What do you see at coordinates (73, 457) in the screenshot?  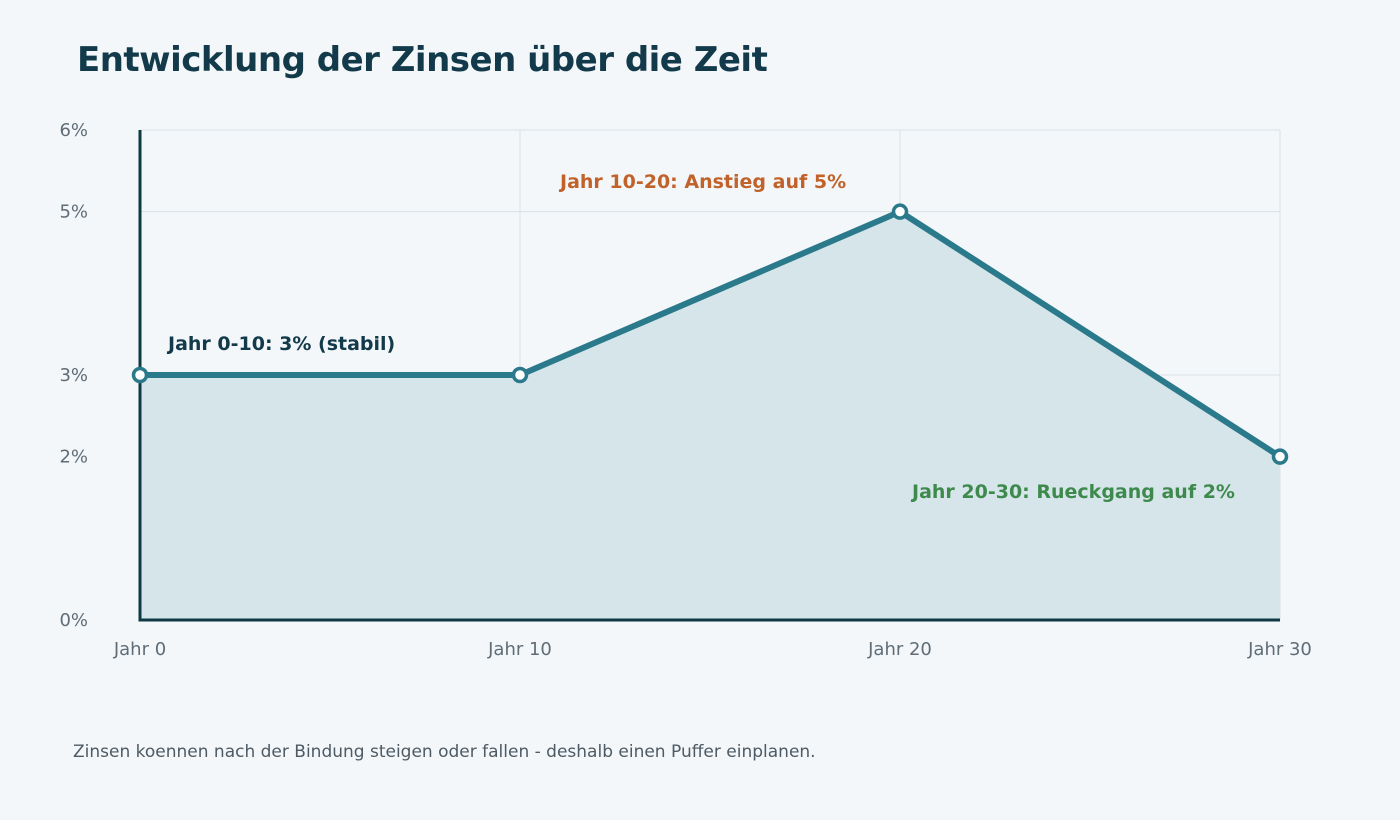 I see `y-tick-label: 2%` at bounding box center [73, 457].